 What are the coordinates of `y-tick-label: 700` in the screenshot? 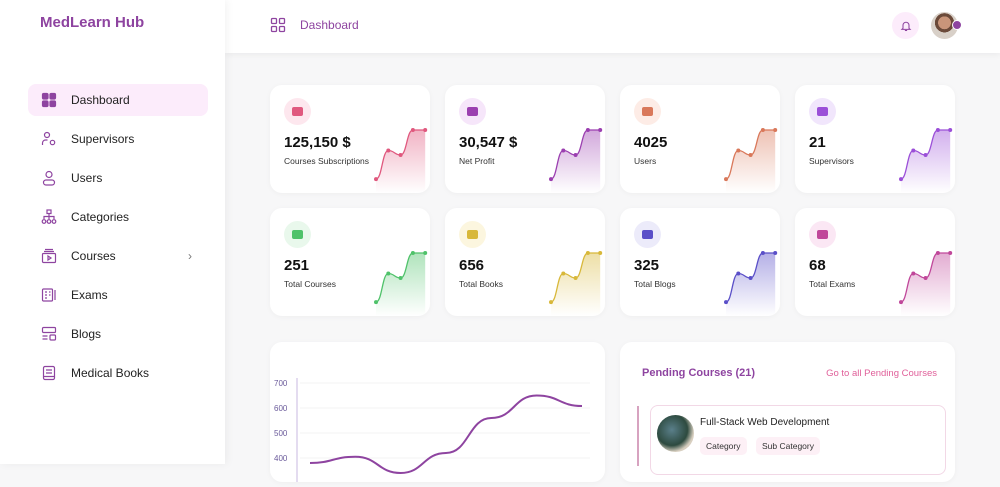 It's located at (281, 383).